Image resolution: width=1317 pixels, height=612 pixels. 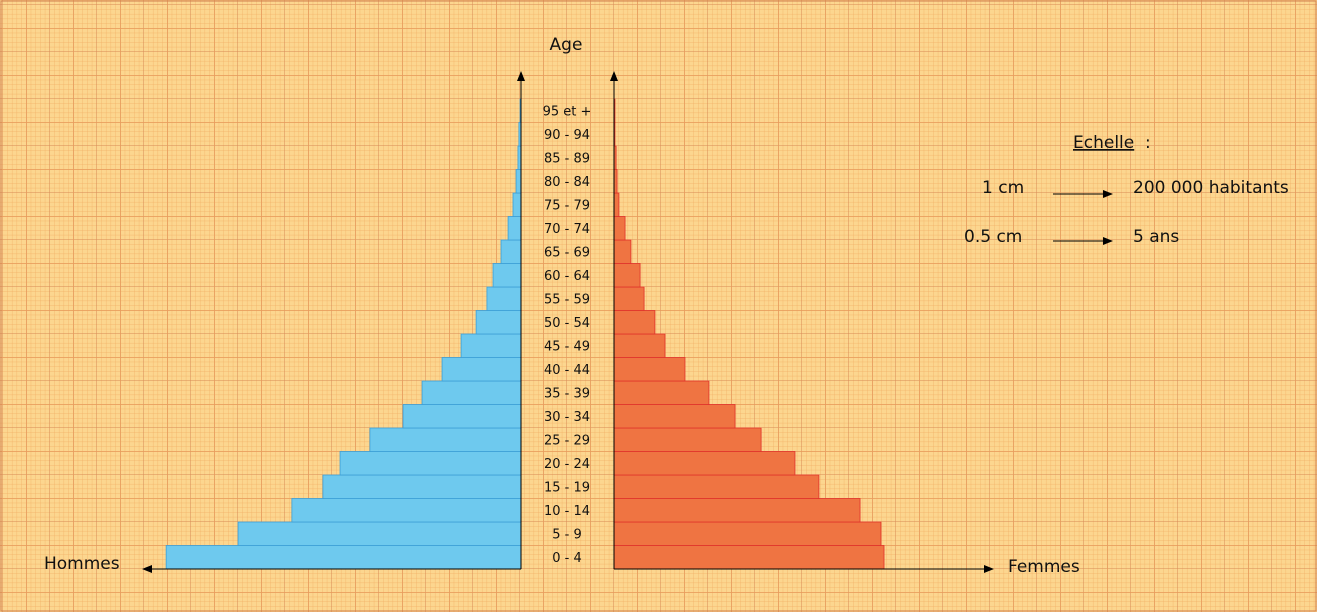 I want to click on y-tick-label: 20 - 24, so click(x=567, y=464).